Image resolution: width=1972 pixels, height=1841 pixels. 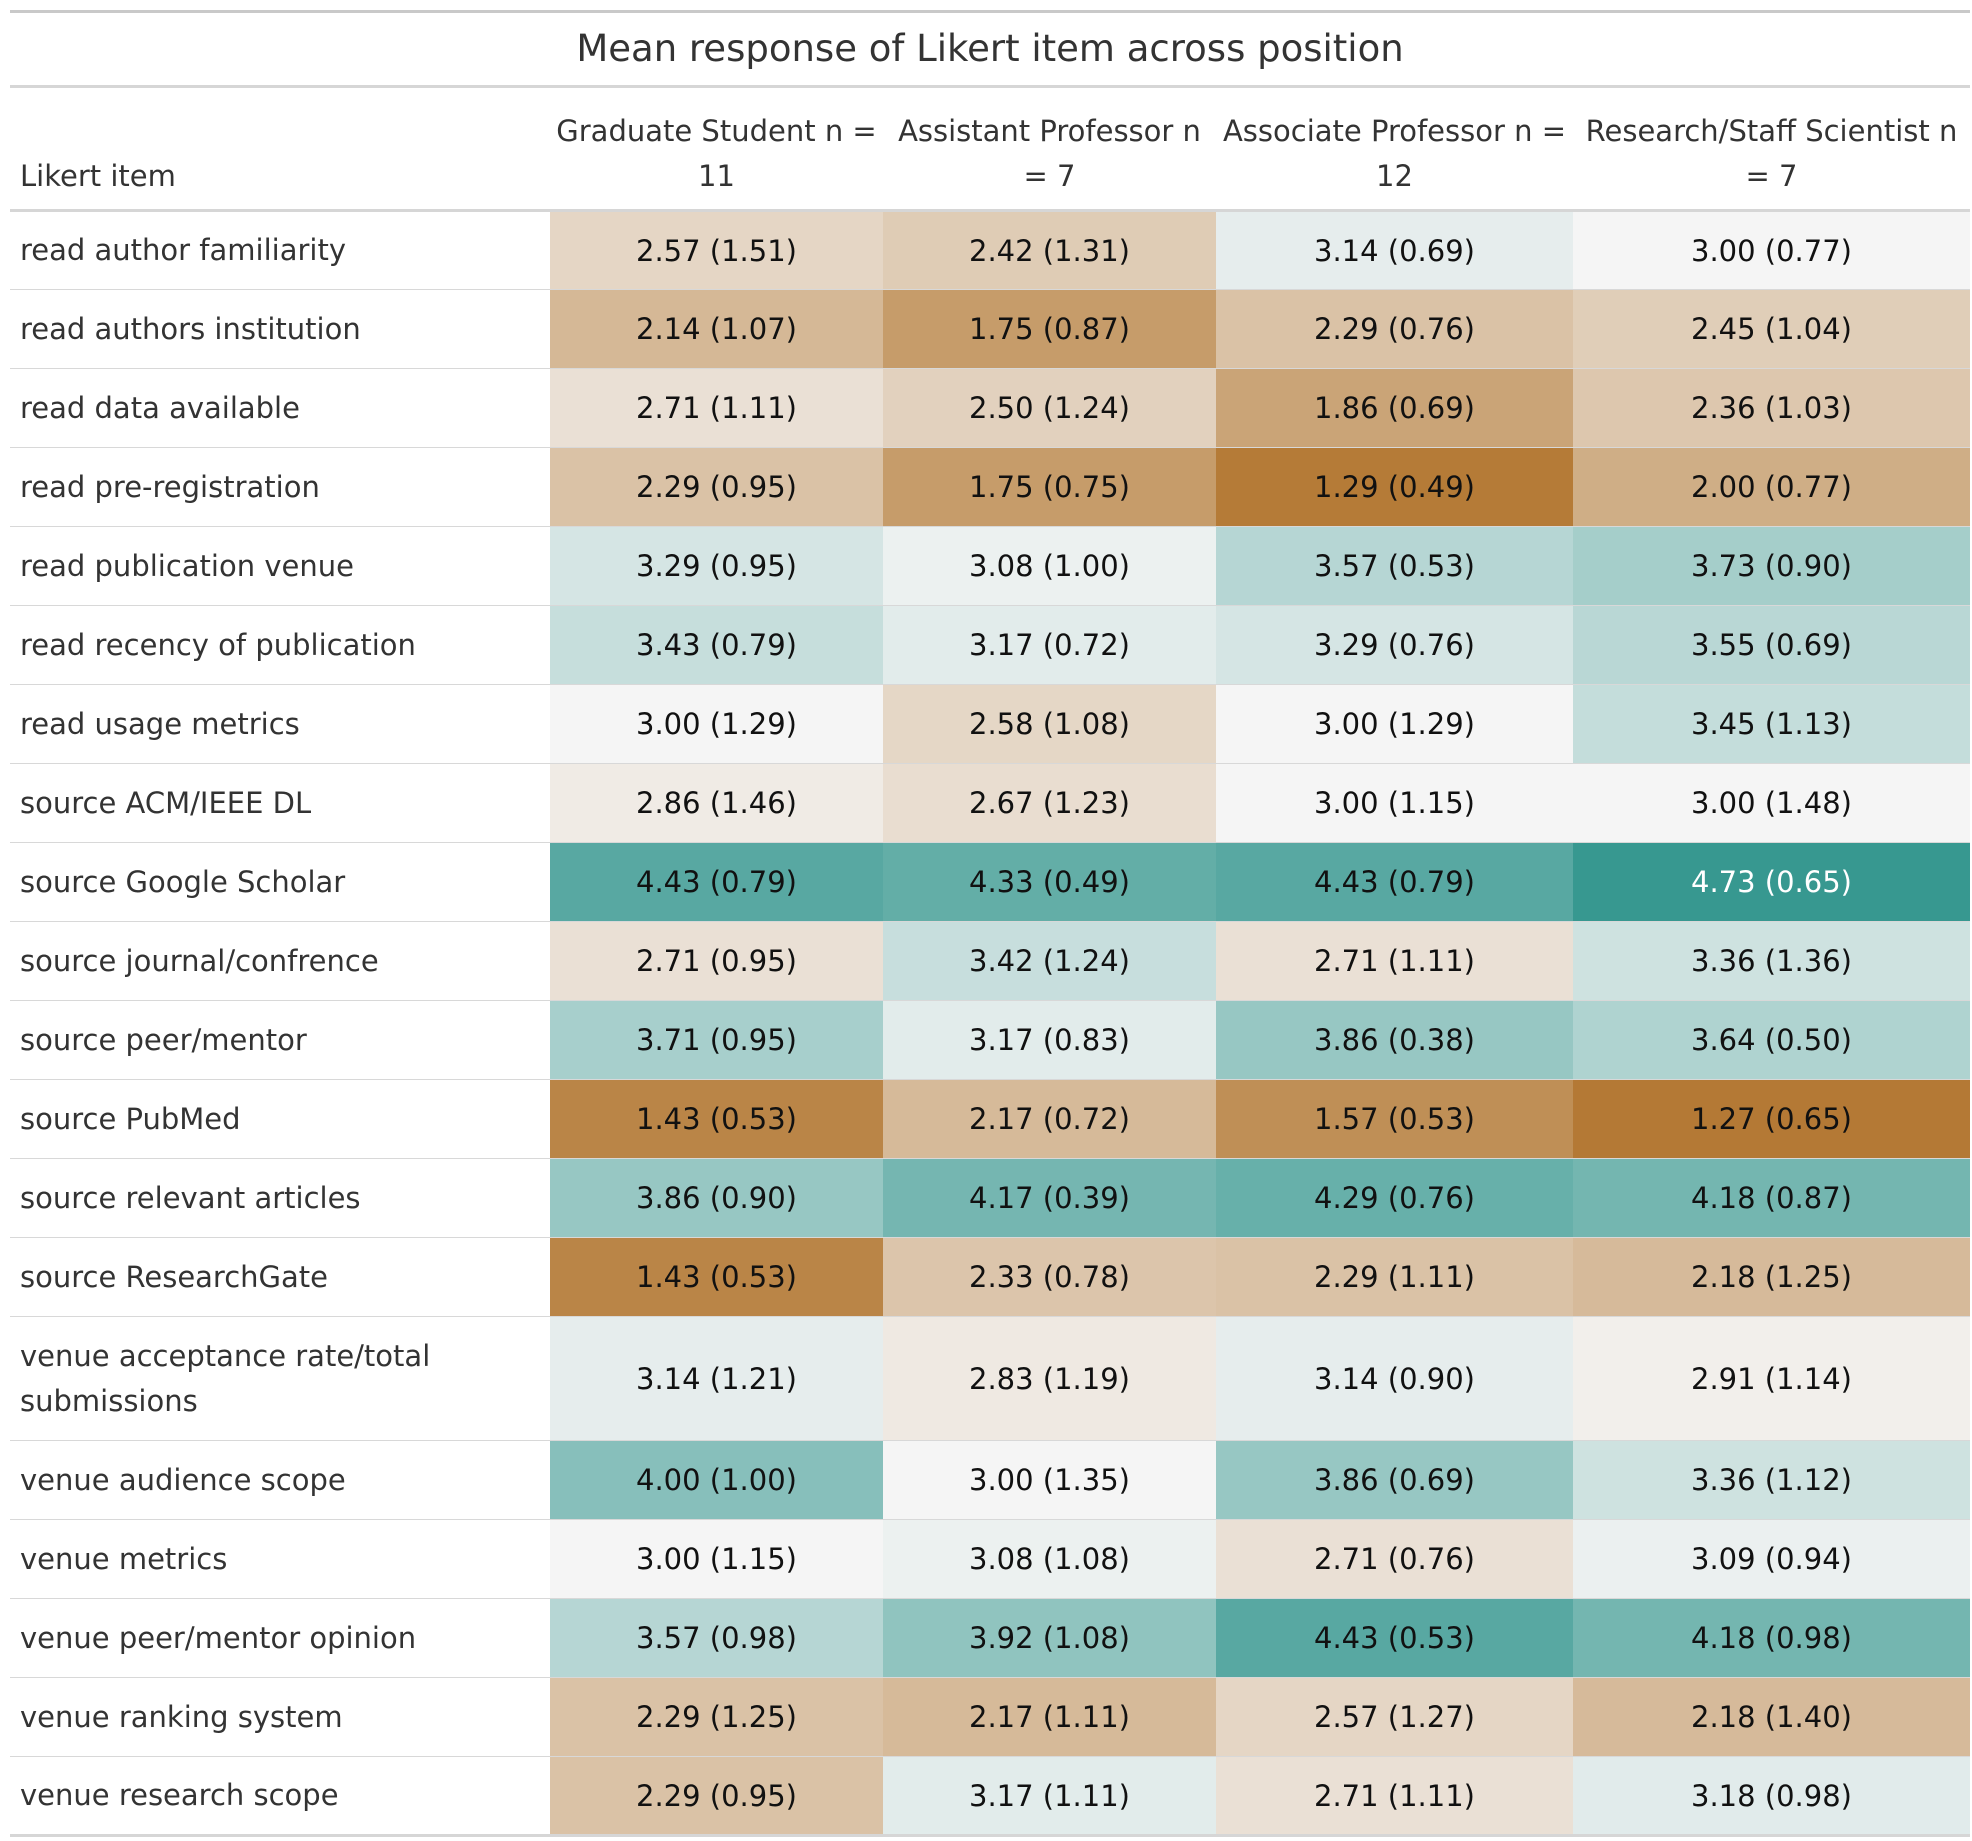 What do you see at coordinates (1049, 487) in the screenshot?
I see `table-cell: 1.75 (0.75)` at bounding box center [1049, 487].